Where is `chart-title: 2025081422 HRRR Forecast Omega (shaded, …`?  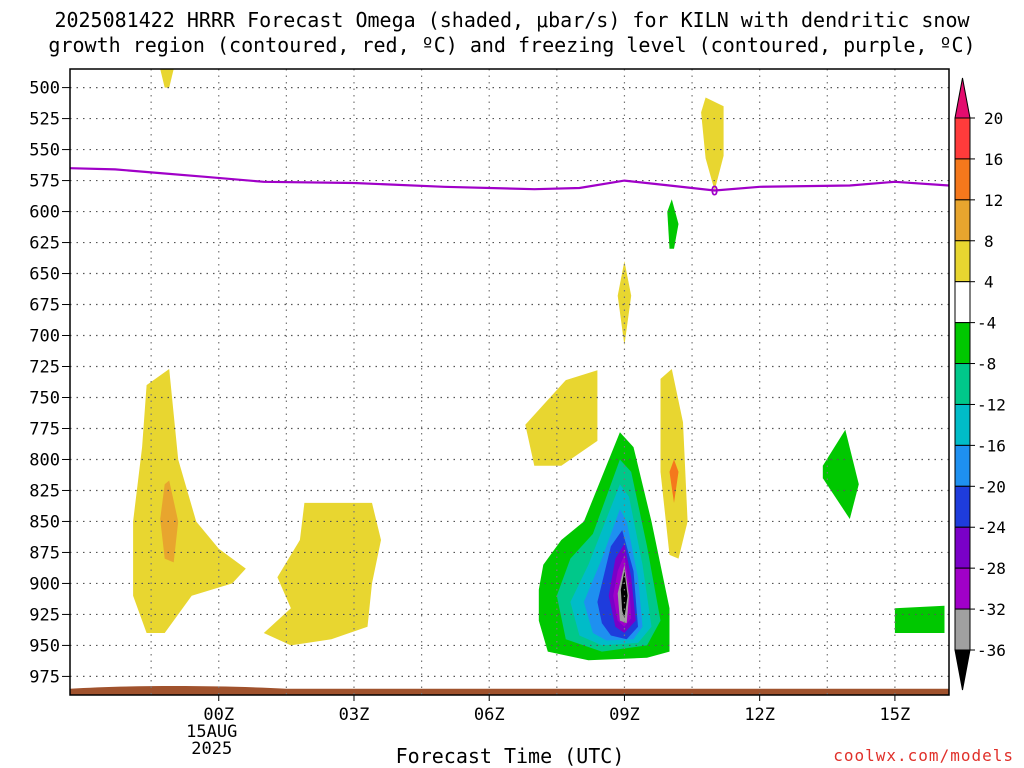 chart-title: 2025081422 HRRR Forecast Omega (shaded, … is located at coordinates (512, 33).